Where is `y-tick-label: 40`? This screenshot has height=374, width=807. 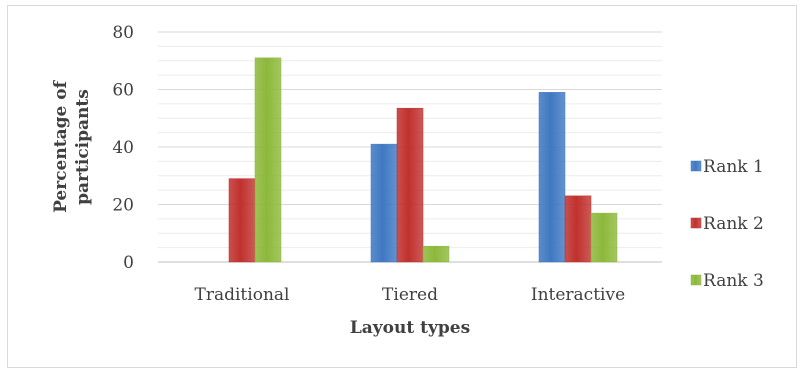
y-tick-label: 40 is located at coordinates (123, 148).